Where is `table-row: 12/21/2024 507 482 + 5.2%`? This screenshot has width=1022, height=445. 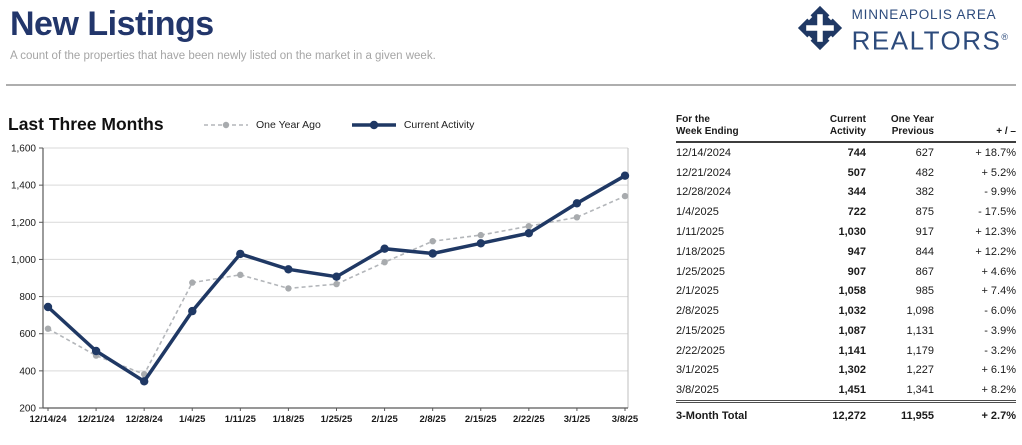 table-row: 12/21/2024 507 482 + 5.2% is located at coordinates (846, 173).